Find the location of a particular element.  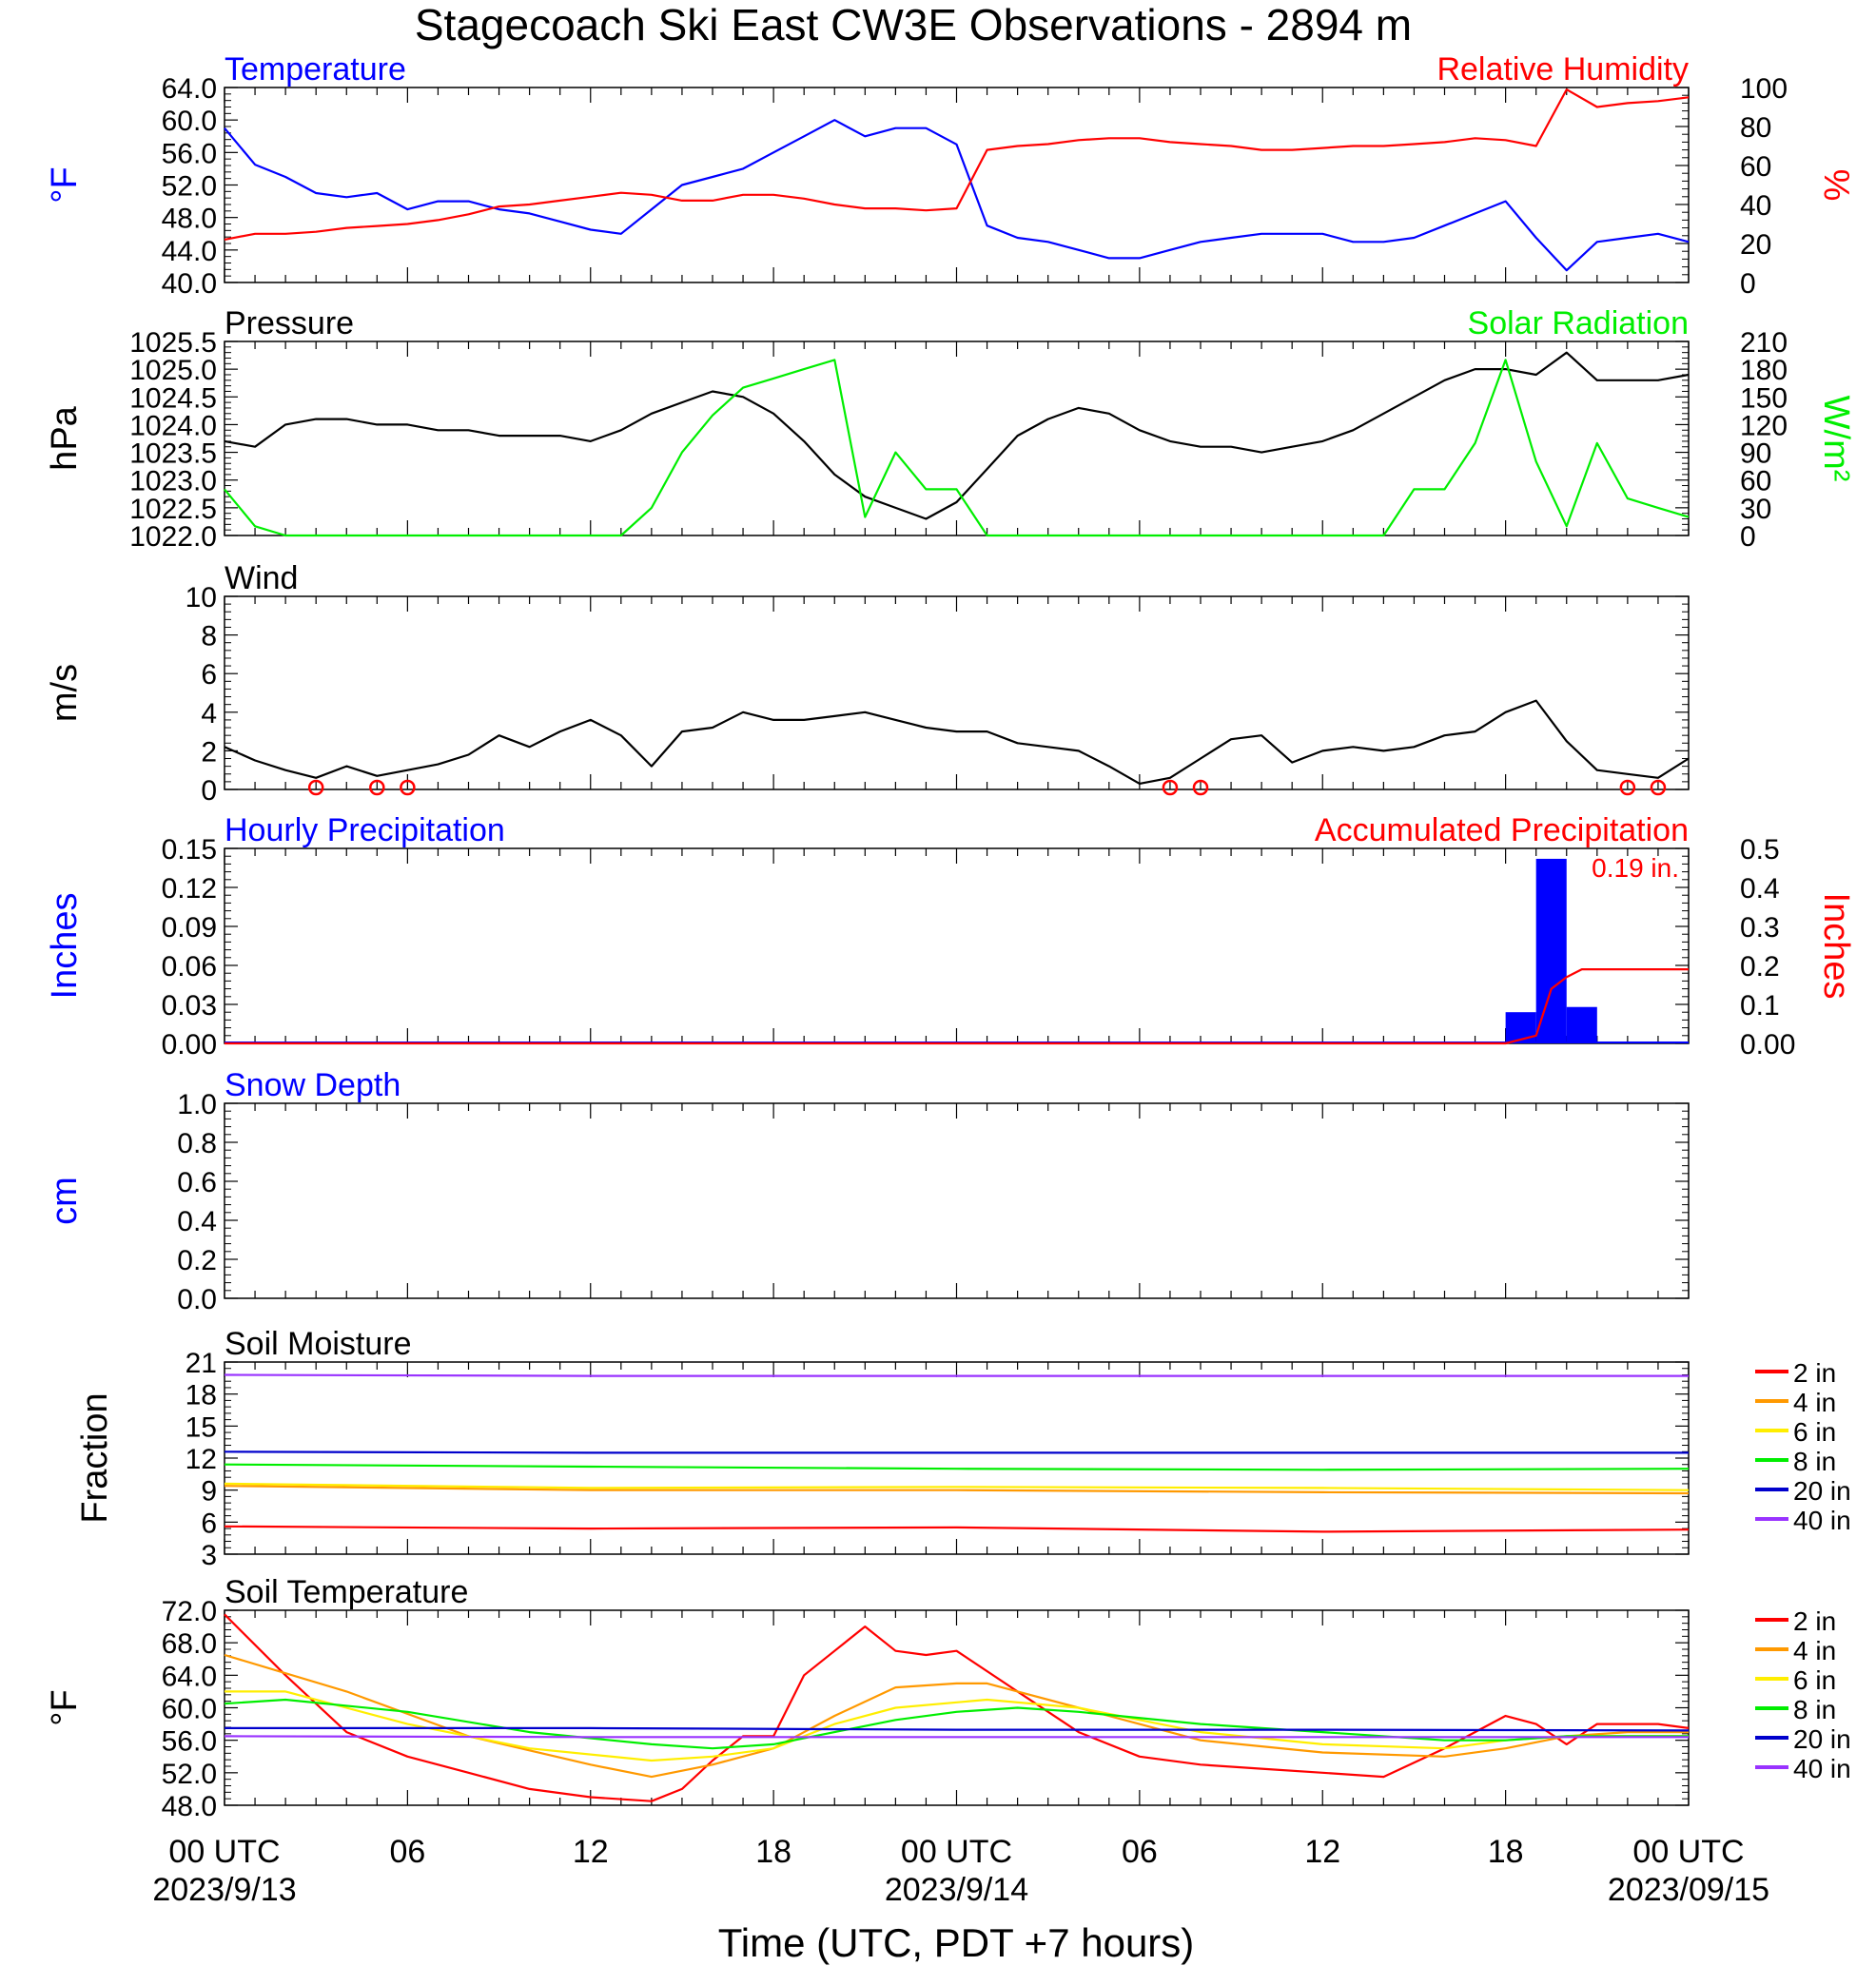

y-tick-label-left: 15 is located at coordinates (201, 1427).